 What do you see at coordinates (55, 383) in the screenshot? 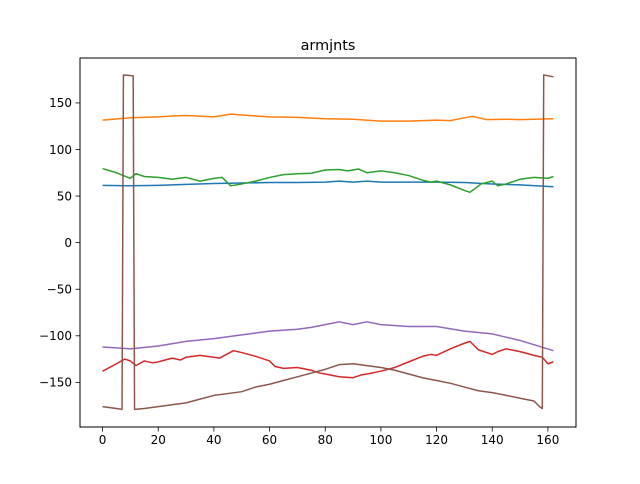
I see `y-tick-label: −150` at bounding box center [55, 383].